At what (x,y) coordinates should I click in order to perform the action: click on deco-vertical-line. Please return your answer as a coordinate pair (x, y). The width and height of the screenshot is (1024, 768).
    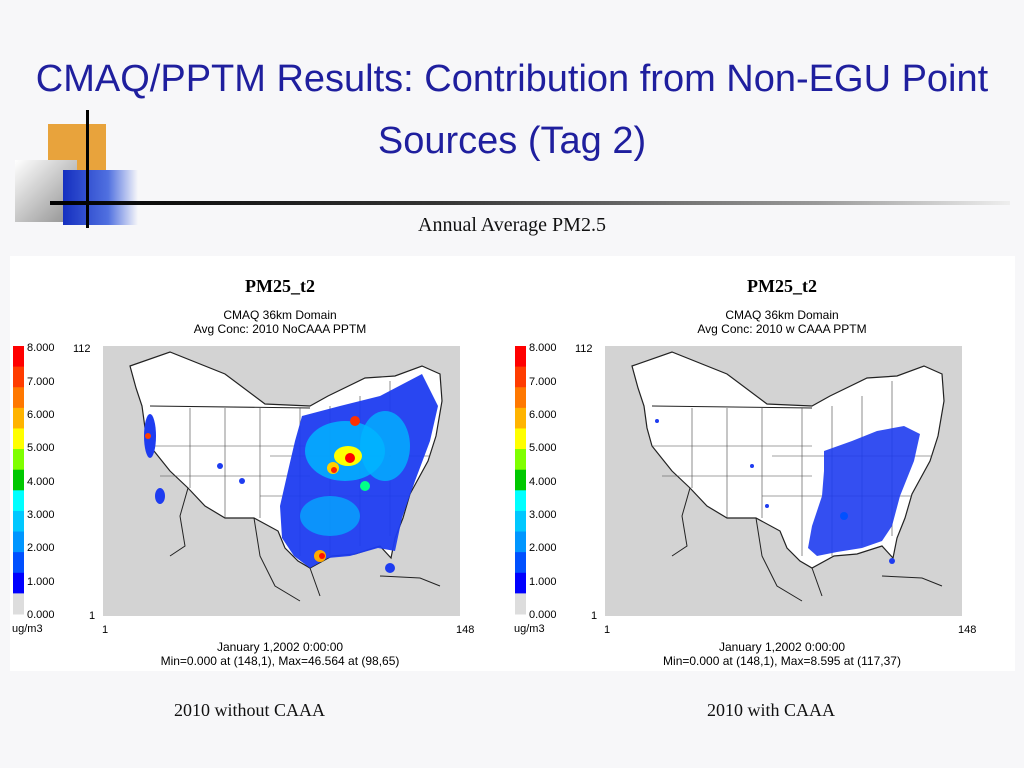
    Looking at the image, I should click on (87, 169).